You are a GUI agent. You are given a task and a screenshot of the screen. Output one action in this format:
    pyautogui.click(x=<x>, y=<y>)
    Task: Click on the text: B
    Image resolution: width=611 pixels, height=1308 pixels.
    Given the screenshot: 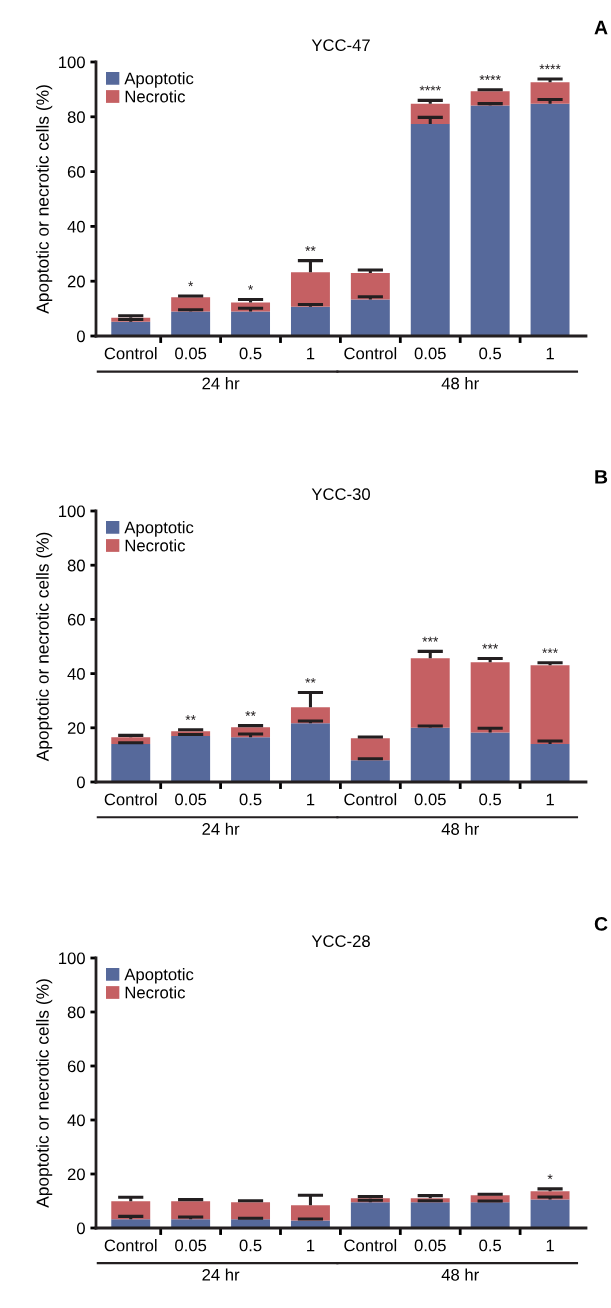 What is the action you would take?
    pyautogui.click(x=601, y=477)
    